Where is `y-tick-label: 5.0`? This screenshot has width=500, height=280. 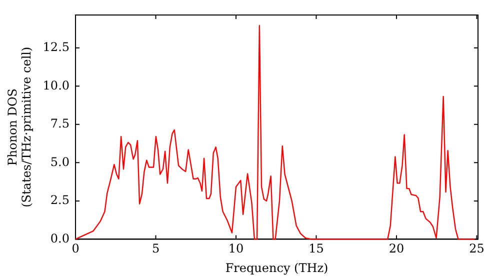 y-tick-label: 5.0 is located at coordinates (60, 161).